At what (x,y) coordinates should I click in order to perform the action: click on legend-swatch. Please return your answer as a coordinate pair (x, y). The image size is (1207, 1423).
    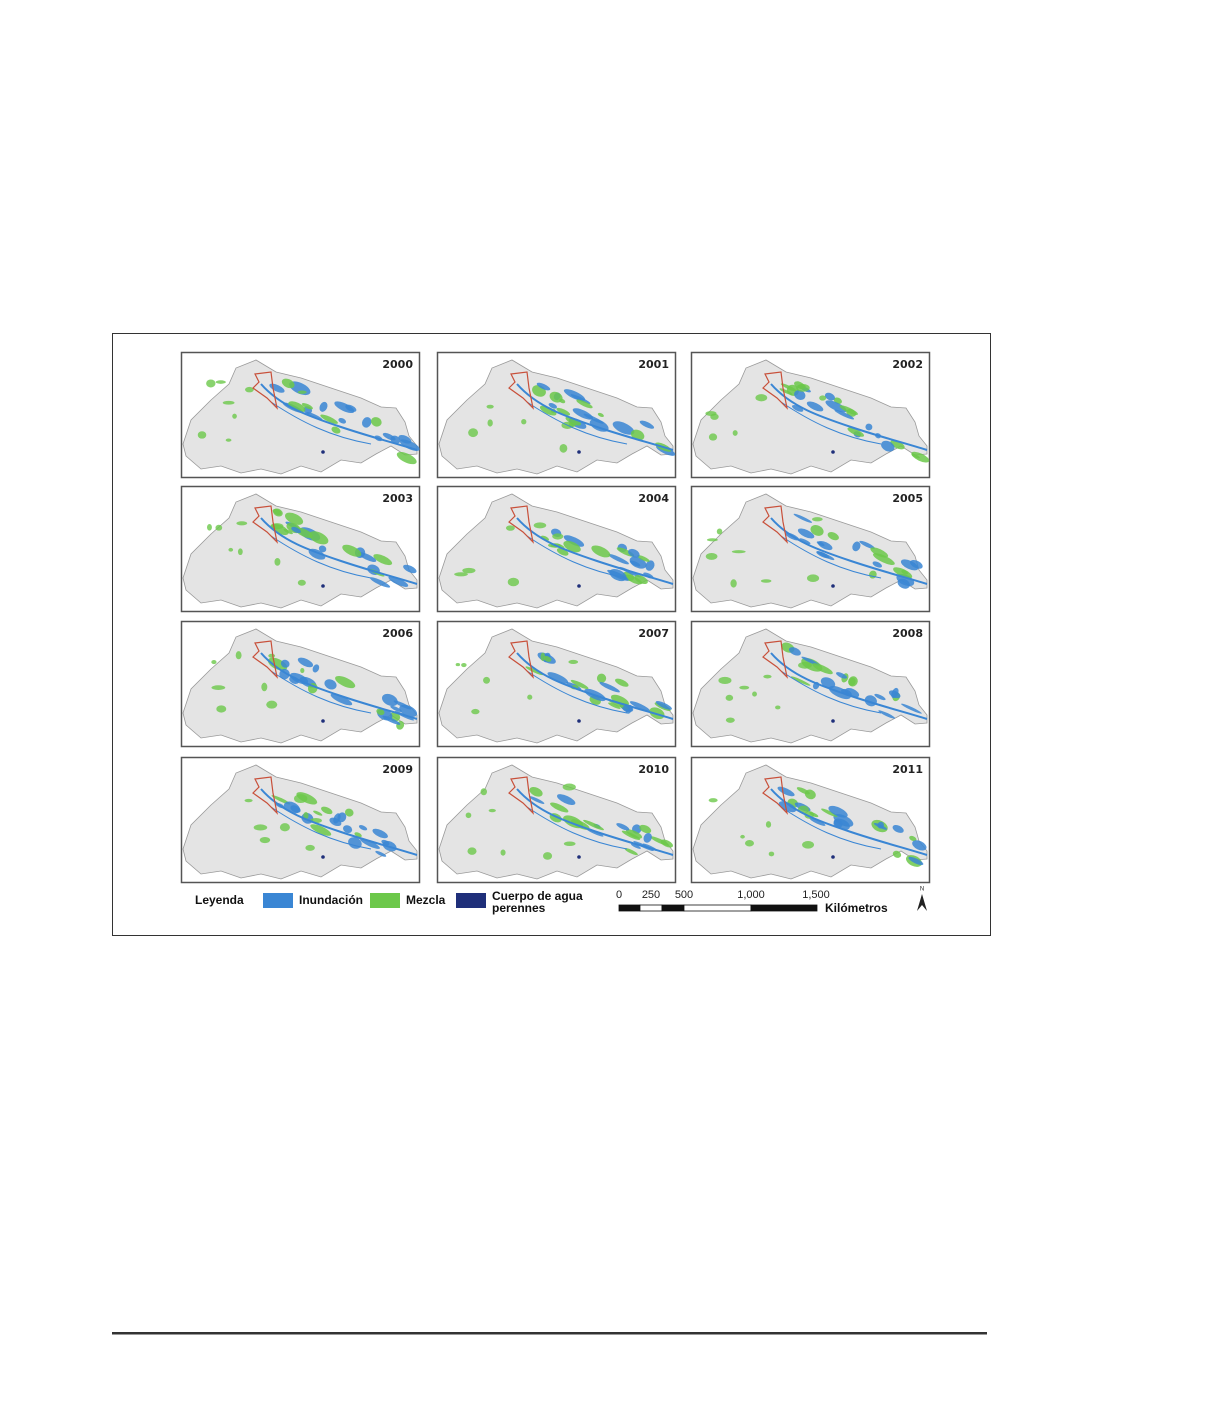
    Looking at the image, I should click on (385, 900).